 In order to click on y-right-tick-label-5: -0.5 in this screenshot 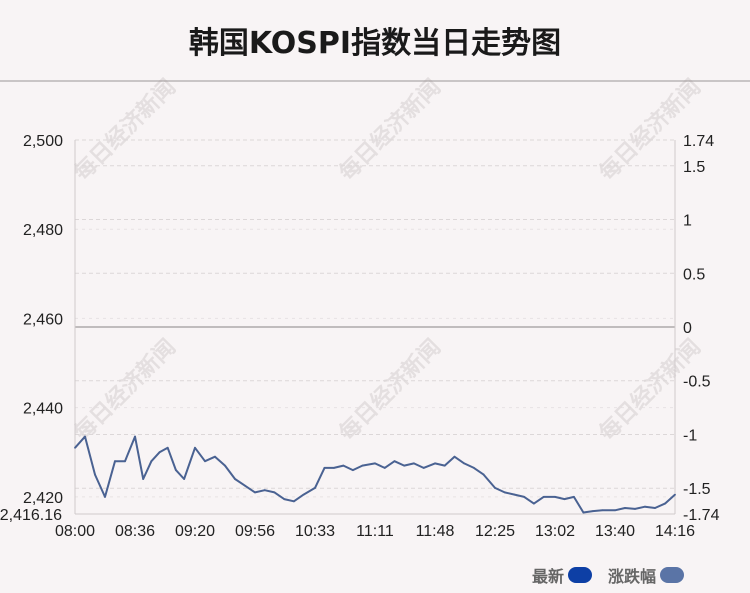, I will do `click(697, 382)`.